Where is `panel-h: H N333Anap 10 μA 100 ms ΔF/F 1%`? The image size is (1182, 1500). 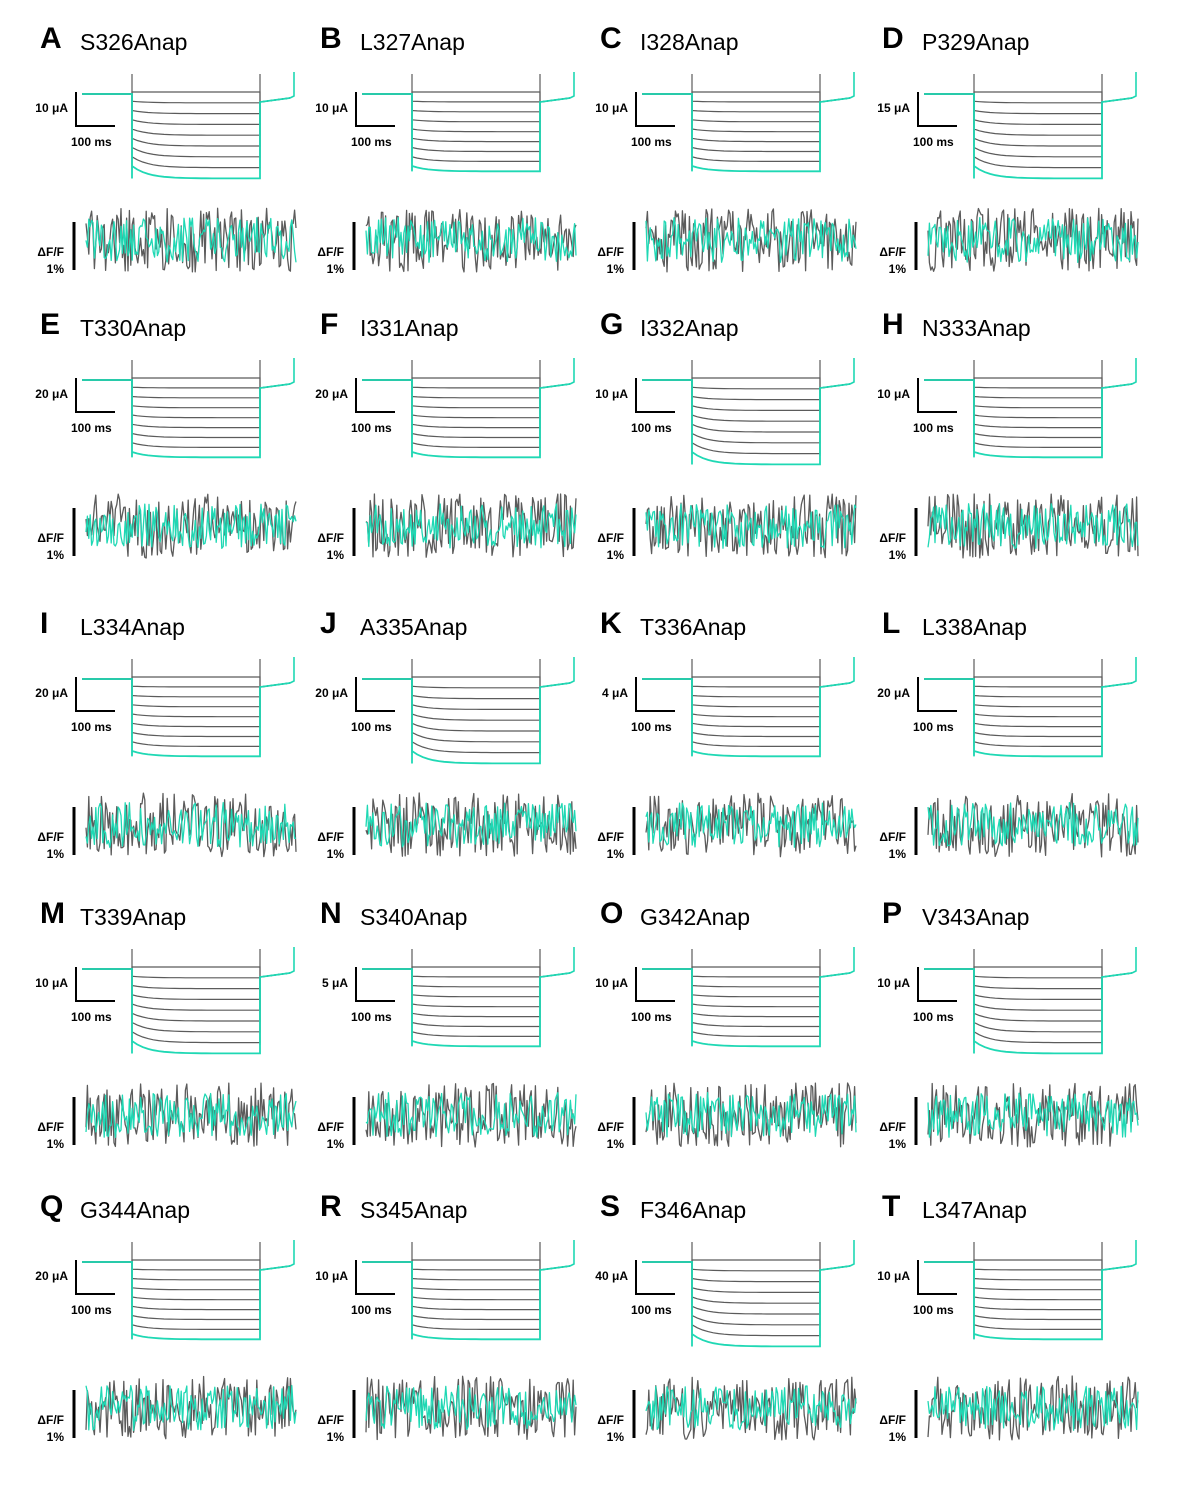
panel-h: H N333Anap 10 μA 100 ms ΔF/F 1% is located at coordinates (1024, 455).